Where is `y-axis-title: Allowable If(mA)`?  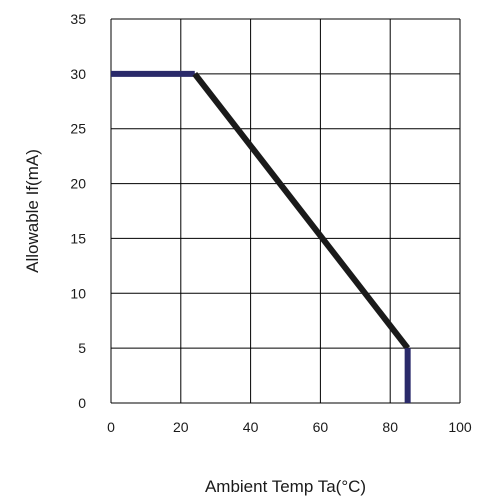 y-axis-title: Allowable If(mA) is located at coordinates (32, 211).